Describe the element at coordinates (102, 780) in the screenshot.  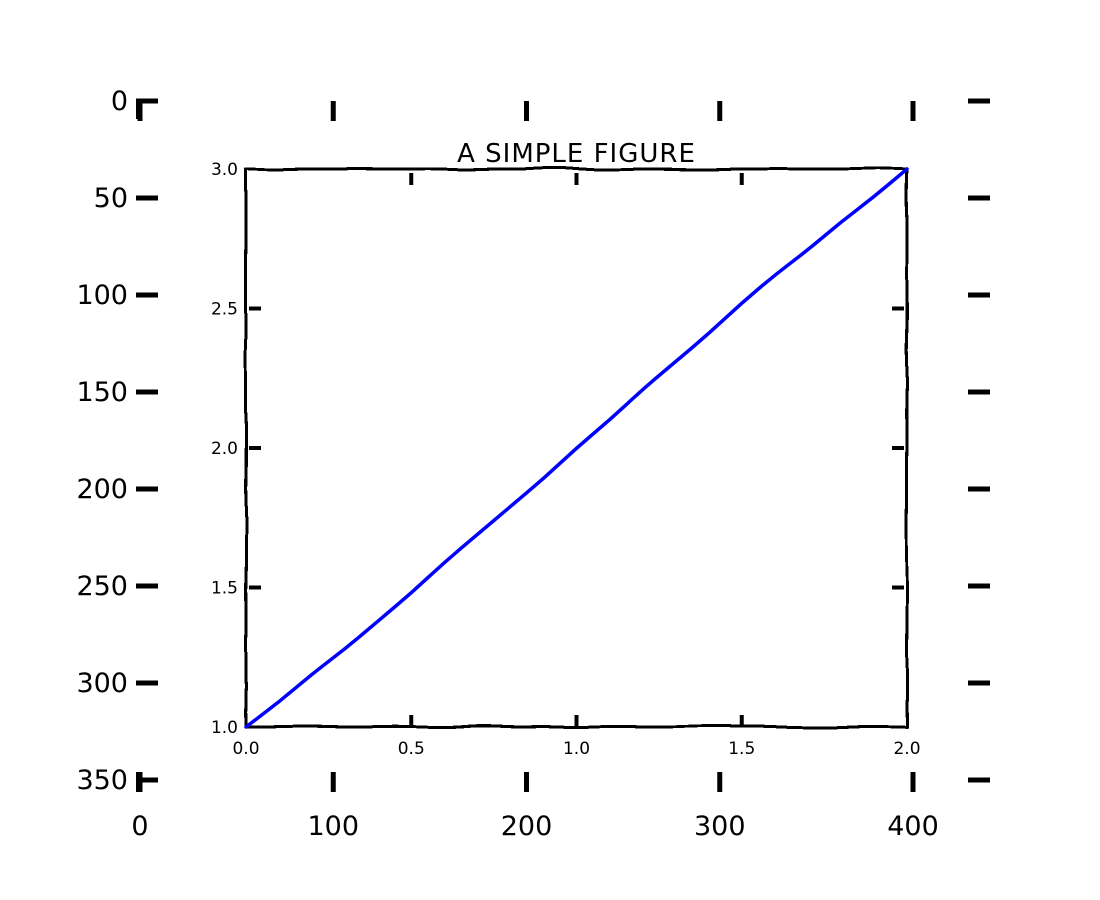
I see `outer-y-tick-label: 350` at that location.